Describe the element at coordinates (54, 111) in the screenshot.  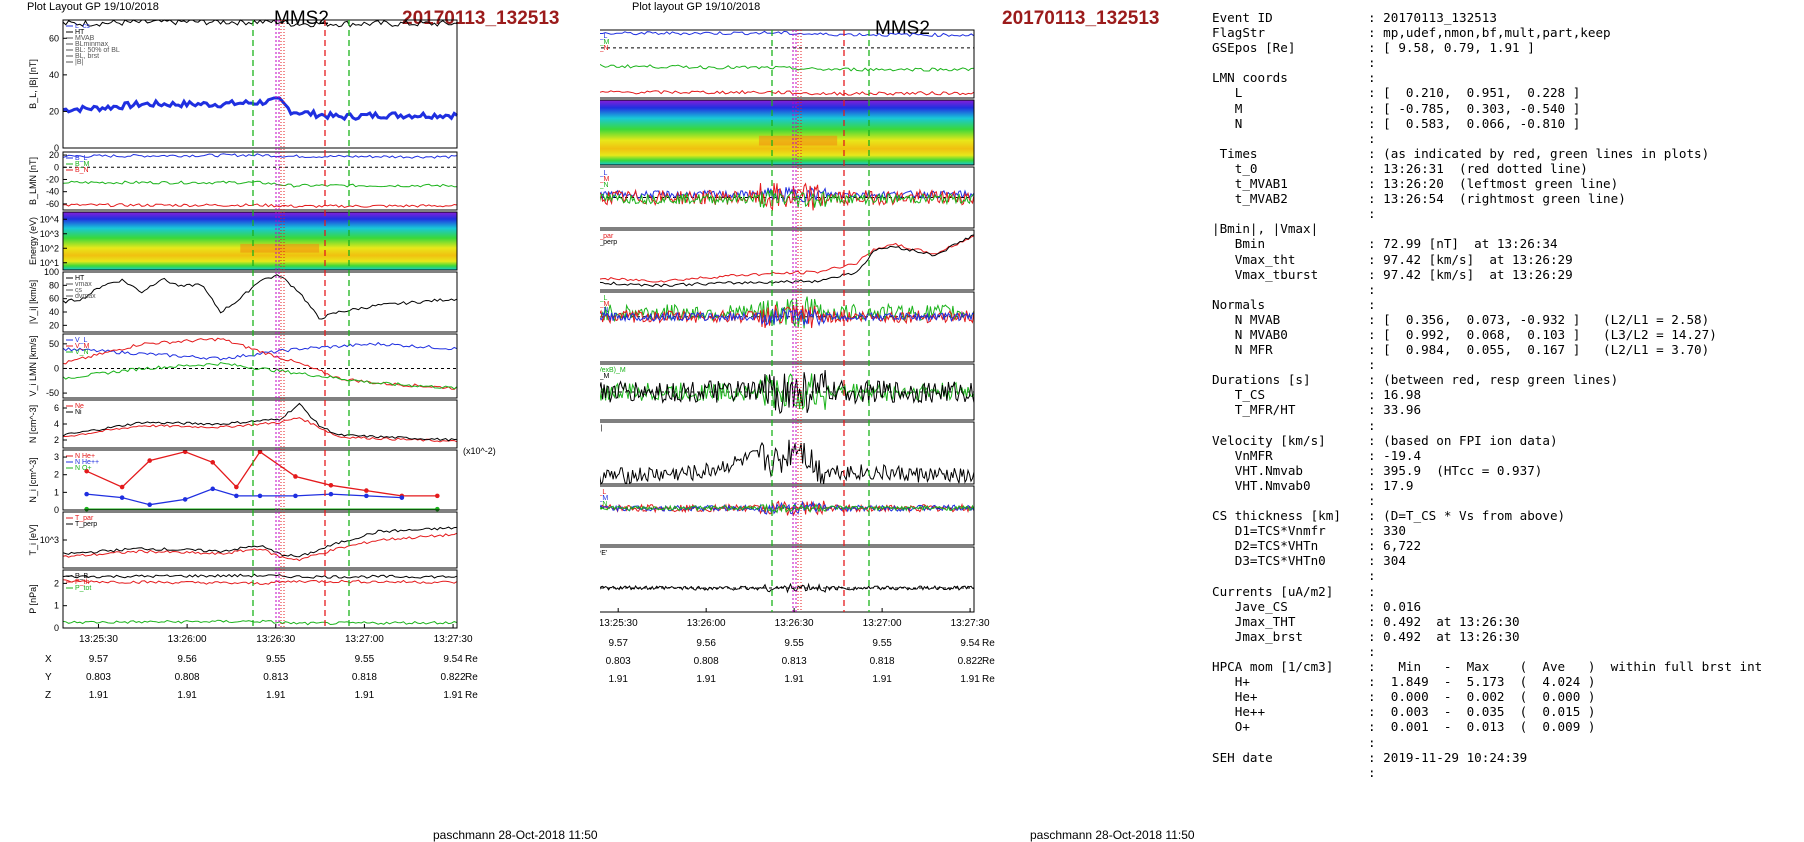
I see `y-tick-label: 20` at that location.